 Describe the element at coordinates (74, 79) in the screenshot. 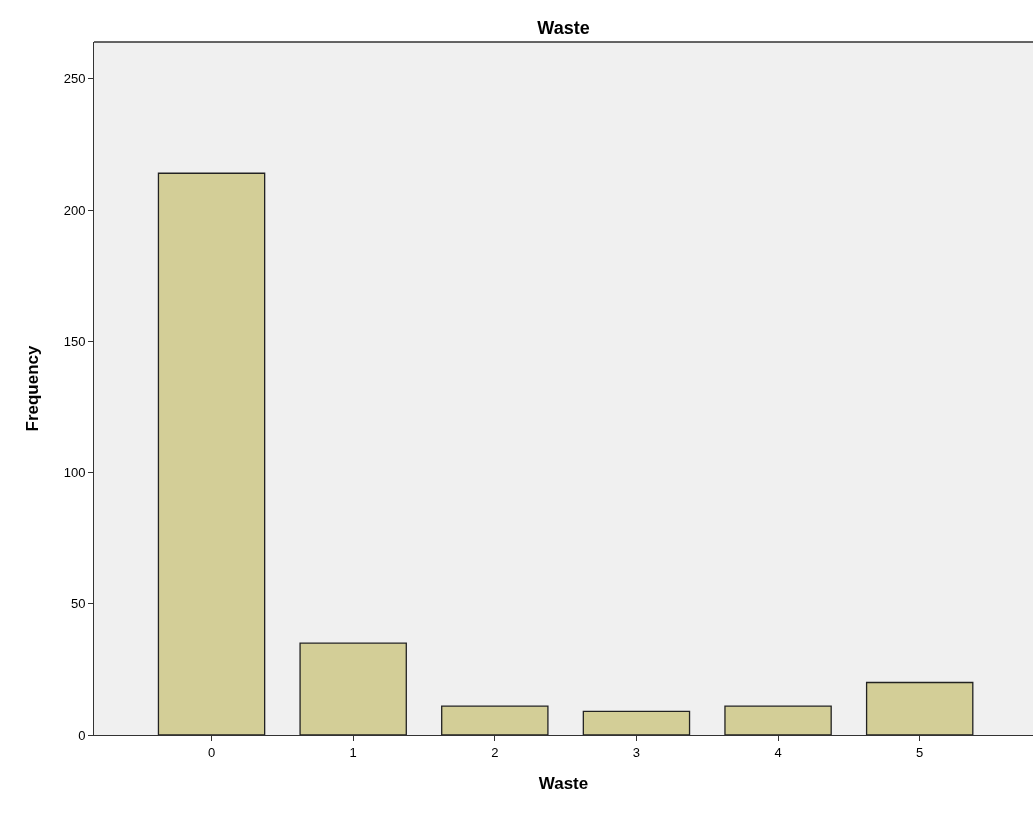

I see `y-tick-label: 250` at that location.